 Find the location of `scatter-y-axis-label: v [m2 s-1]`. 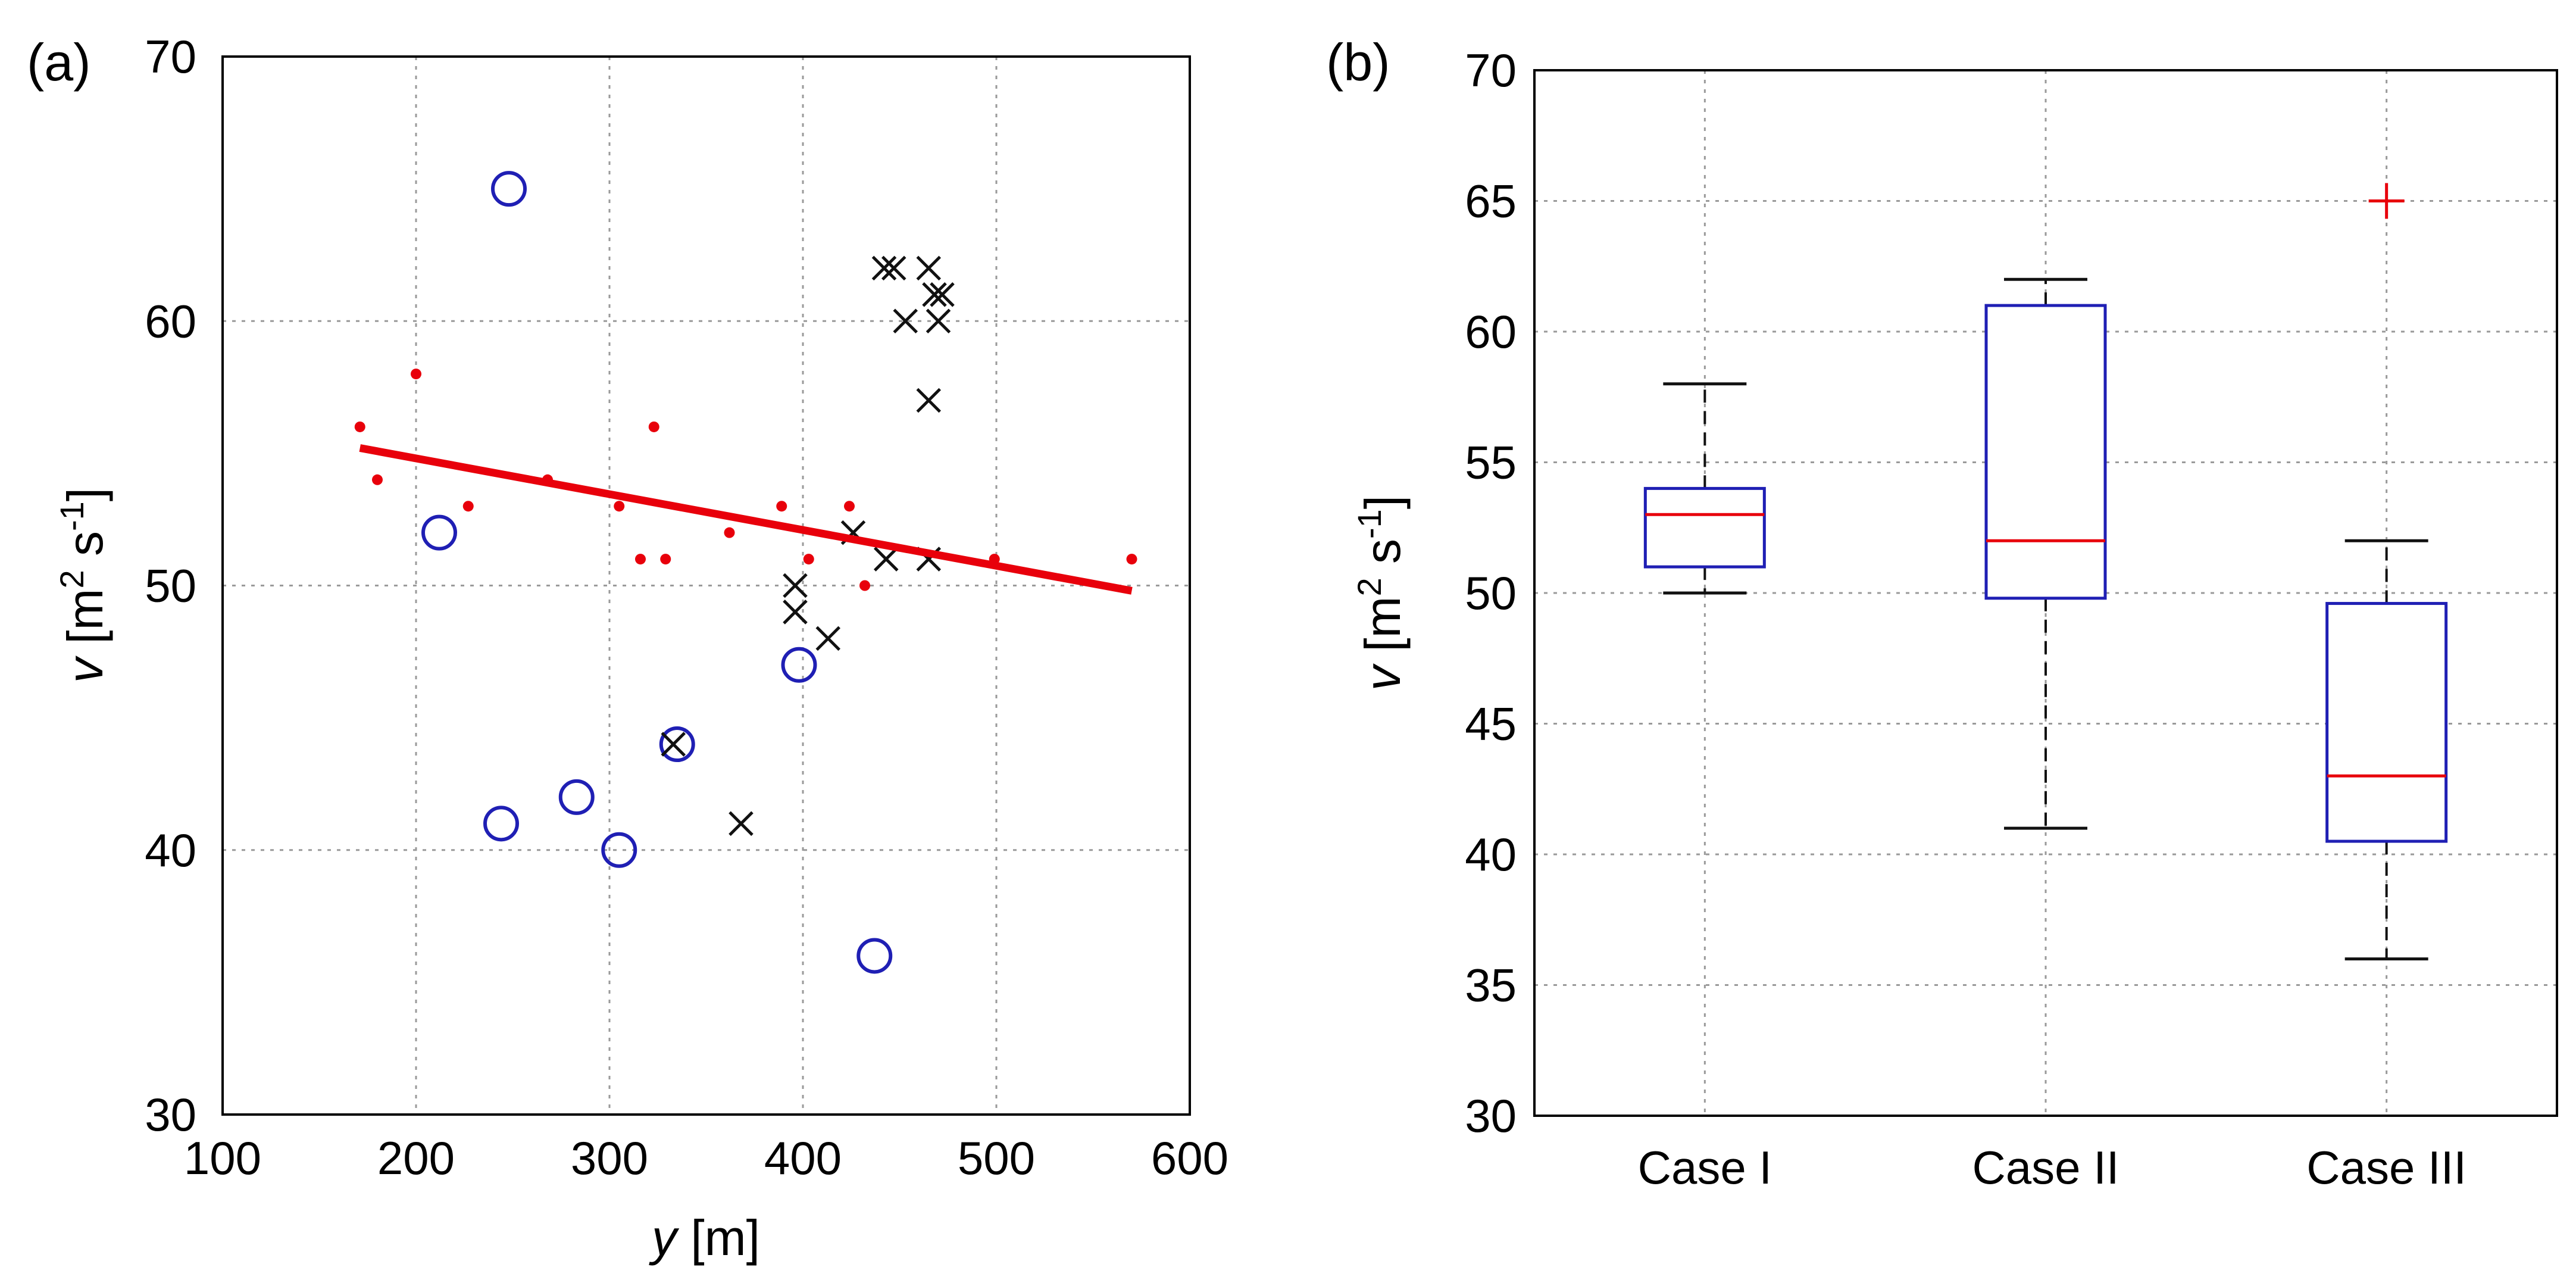

scatter-y-axis-label: v [m2 s-1] is located at coordinates (83, 585).